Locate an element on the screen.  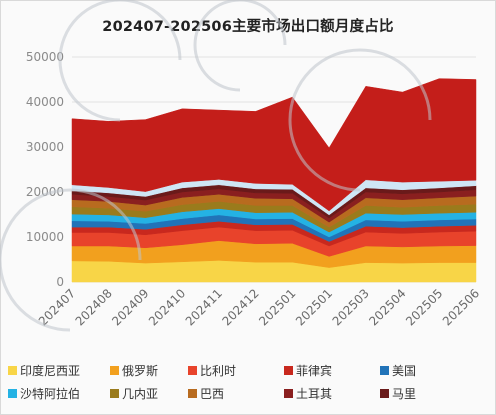
area-series-印度尼西亚 is located at coordinates (274, 271).